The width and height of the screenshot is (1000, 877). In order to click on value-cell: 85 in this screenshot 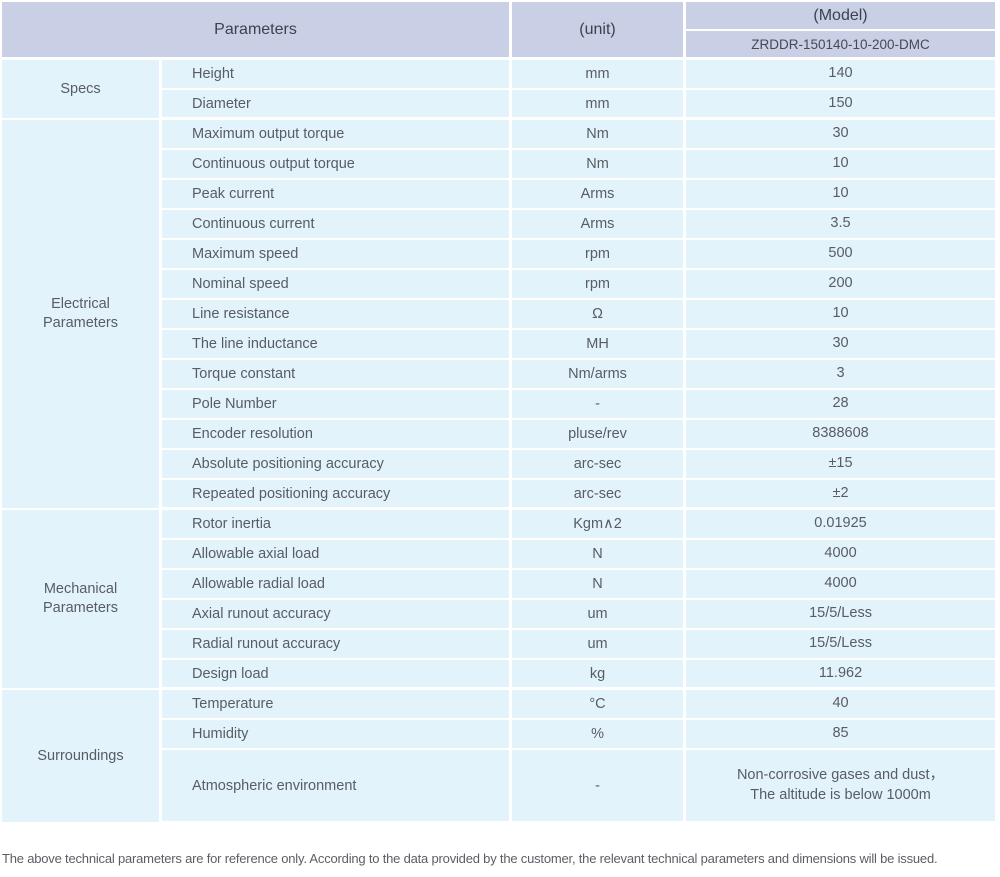, I will do `click(841, 735)`.